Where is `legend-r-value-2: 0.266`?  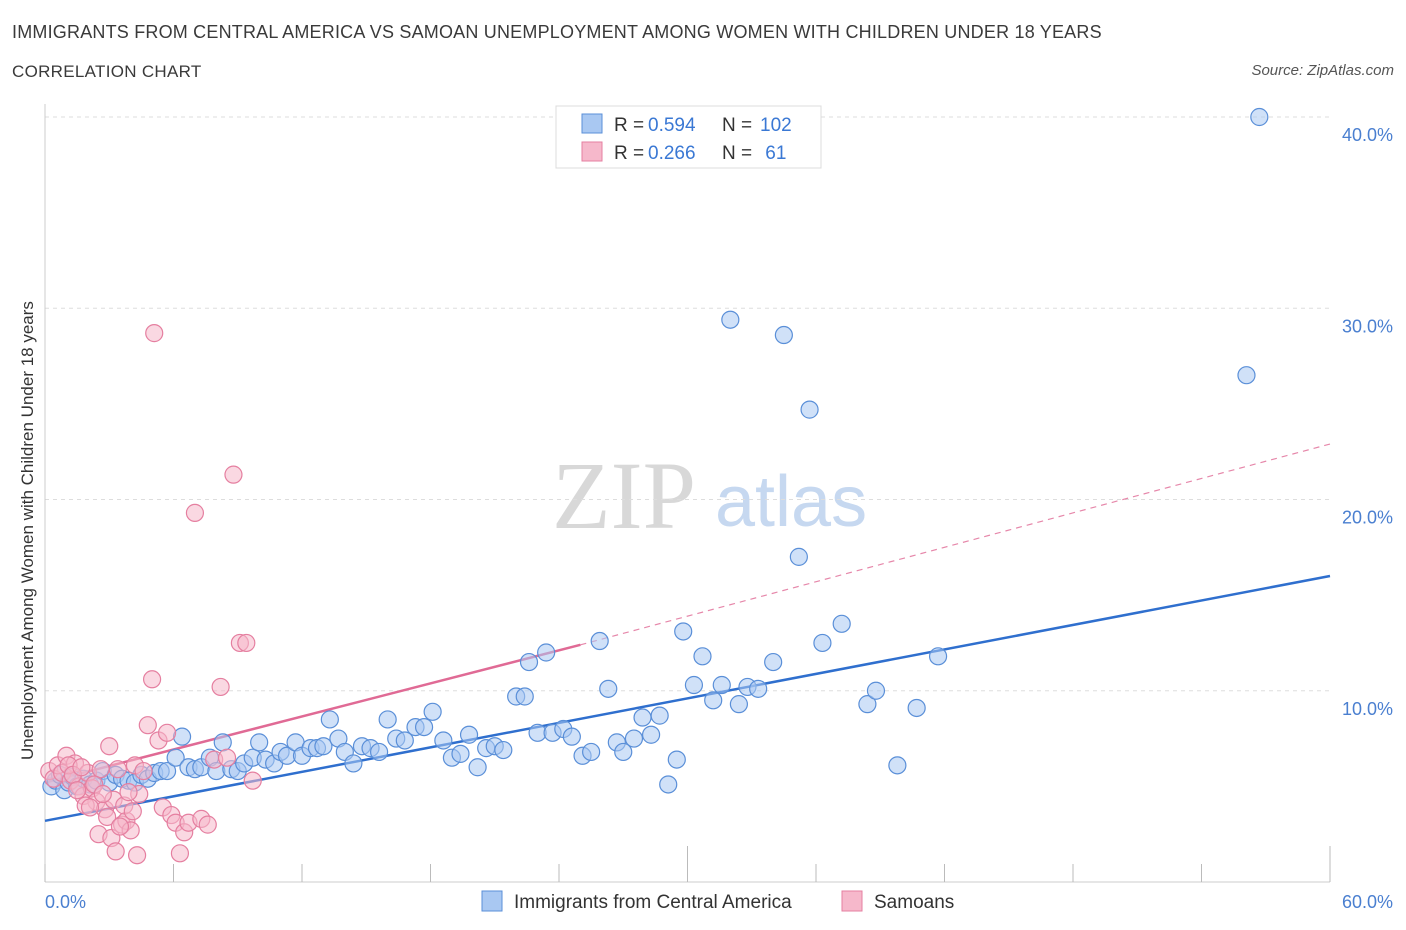
legend-r-value-2: 0.266 is located at coordinates (672, 153).